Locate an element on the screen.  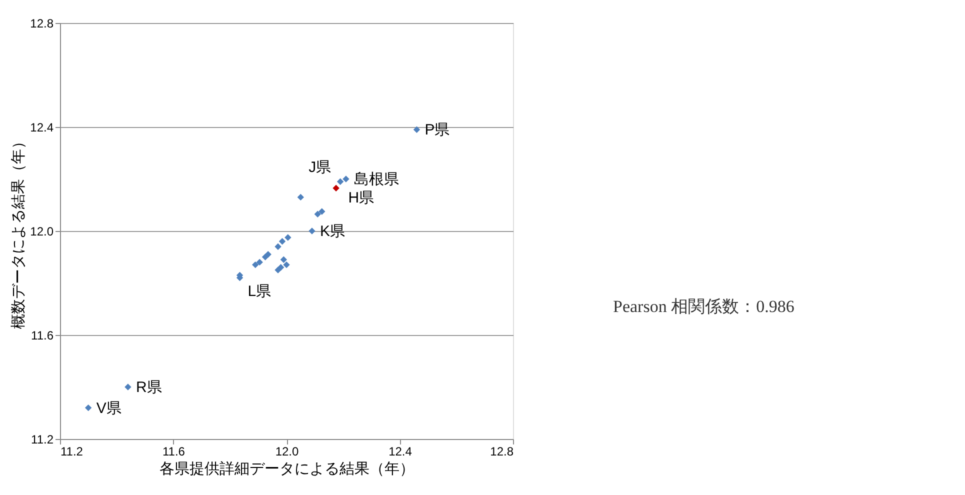
x-tick-label: 11.6 is located at coordinates (174, 451).